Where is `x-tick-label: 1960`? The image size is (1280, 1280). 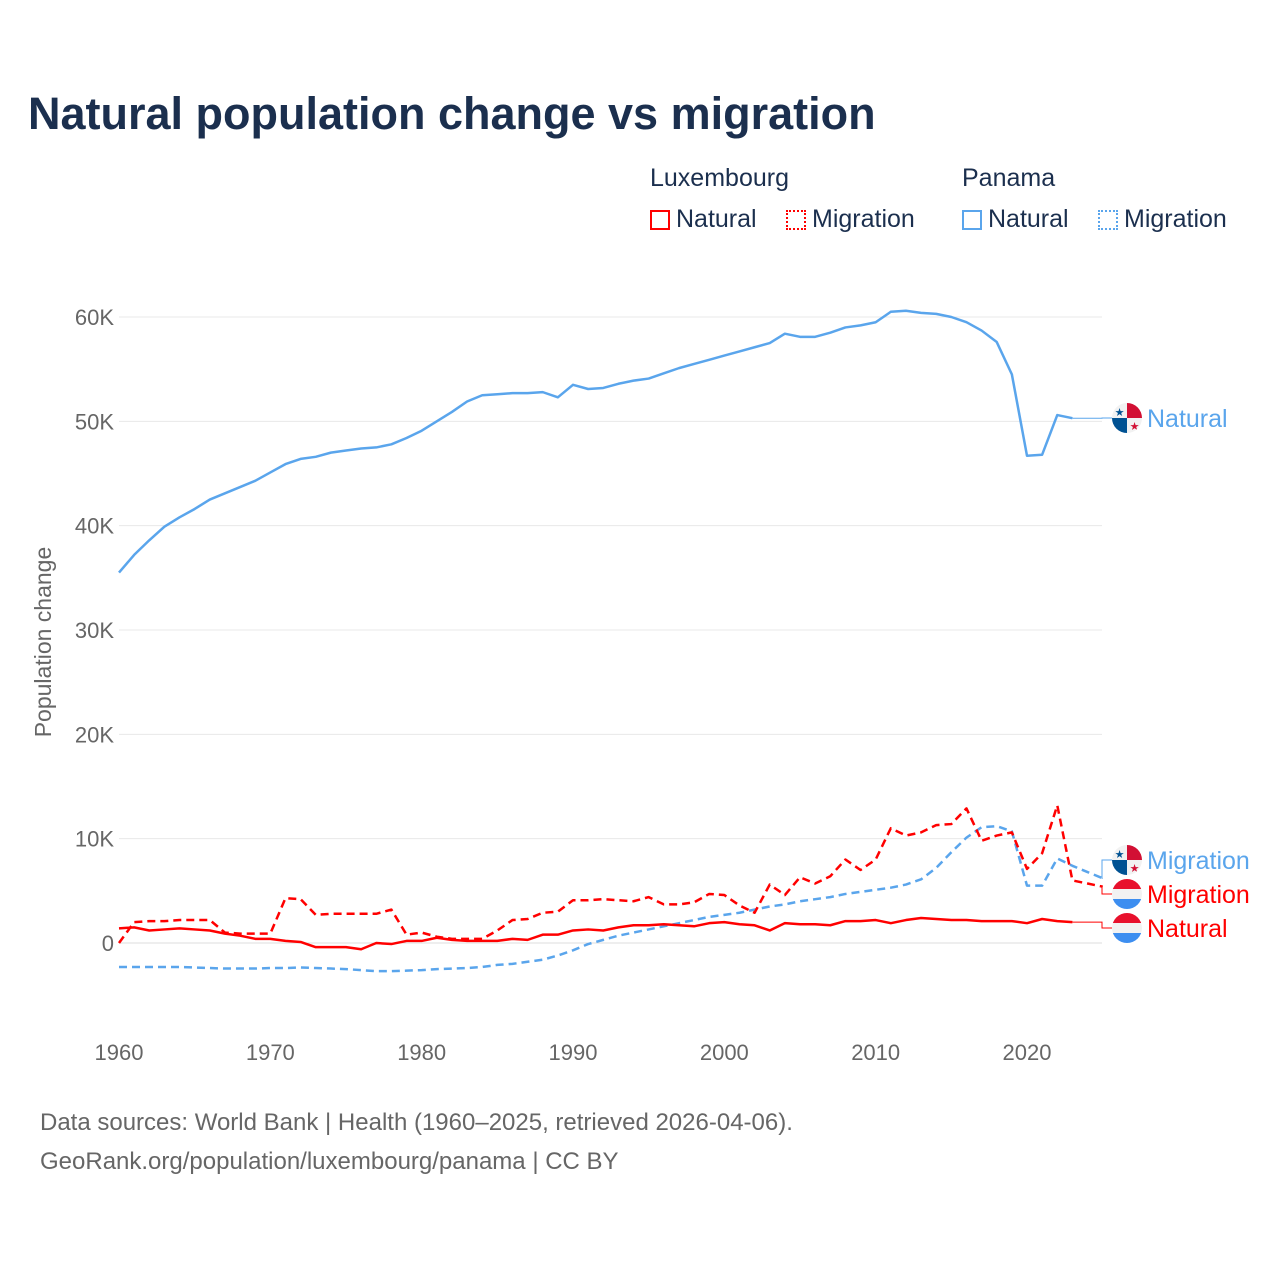 x-tick-label: 1960 is located at coordinates (119, 1052).